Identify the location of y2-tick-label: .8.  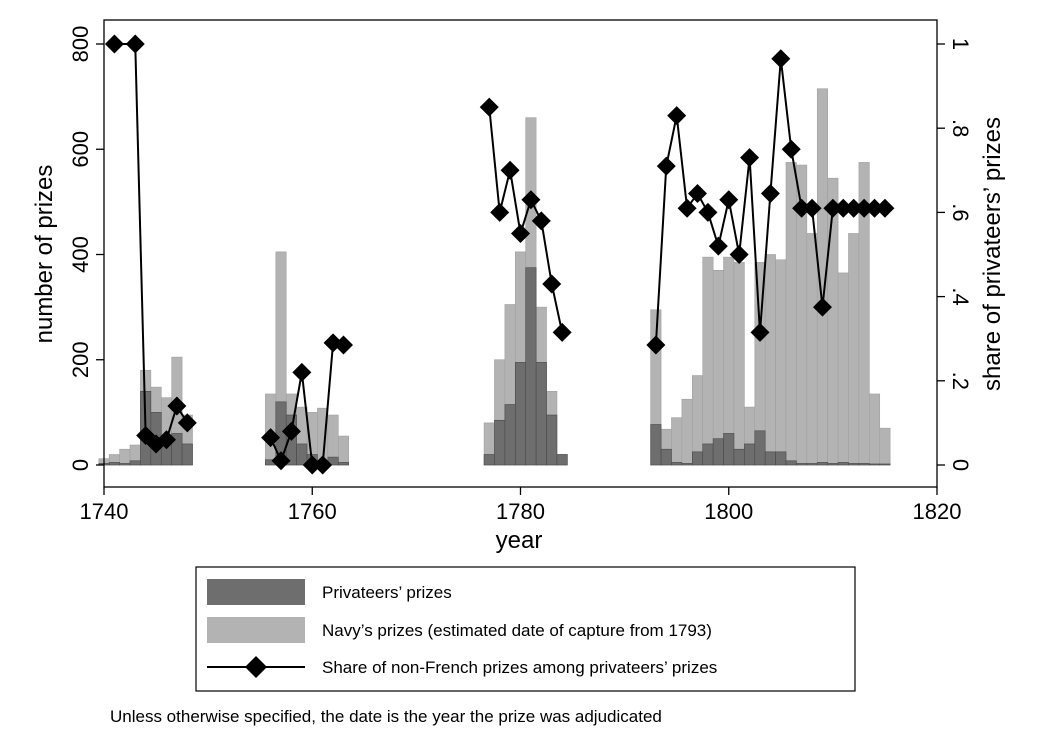
(960, 128).